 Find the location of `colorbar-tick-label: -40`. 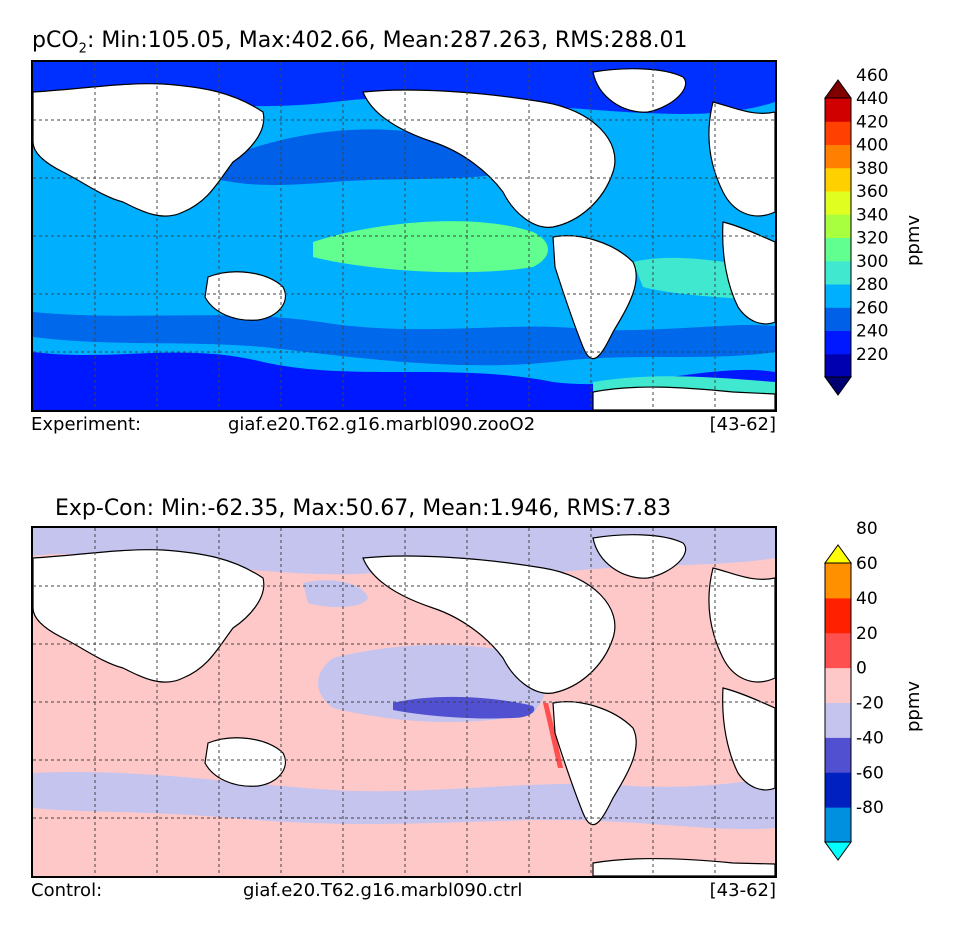

colorbar-tick-label: -40 is located at coordinates (870, 738).